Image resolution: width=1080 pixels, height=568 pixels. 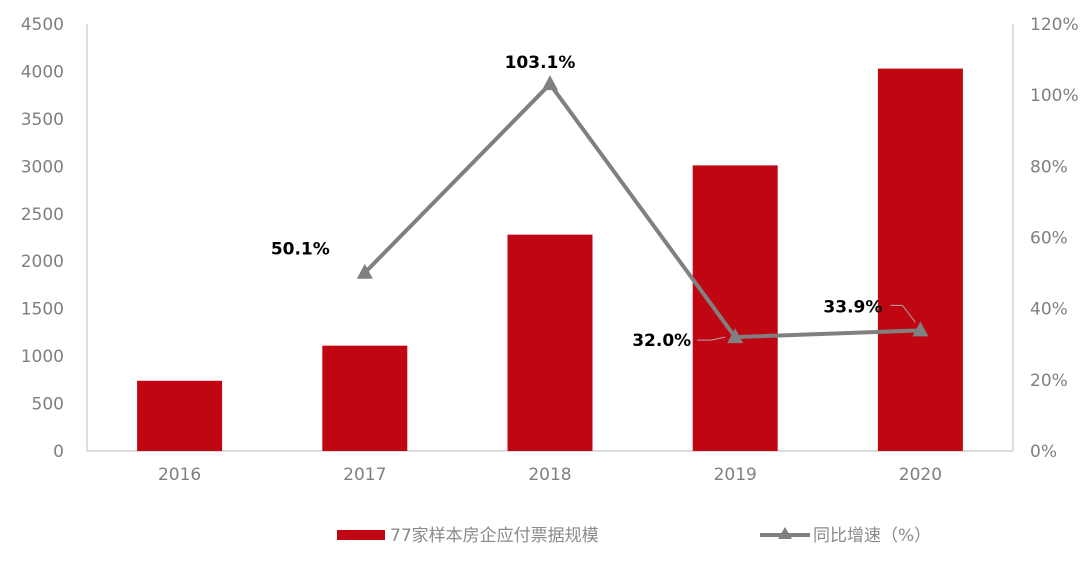 I want to click on bar-2020, so click(x=920, y=259).